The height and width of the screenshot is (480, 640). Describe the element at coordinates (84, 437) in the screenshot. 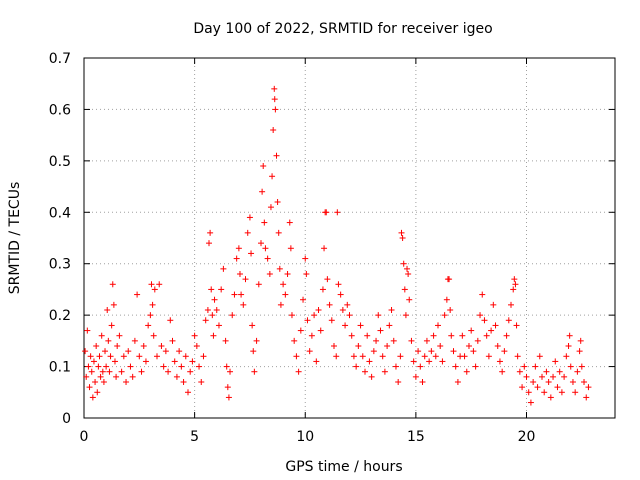

I see `x-tick-label: 0` at that location.